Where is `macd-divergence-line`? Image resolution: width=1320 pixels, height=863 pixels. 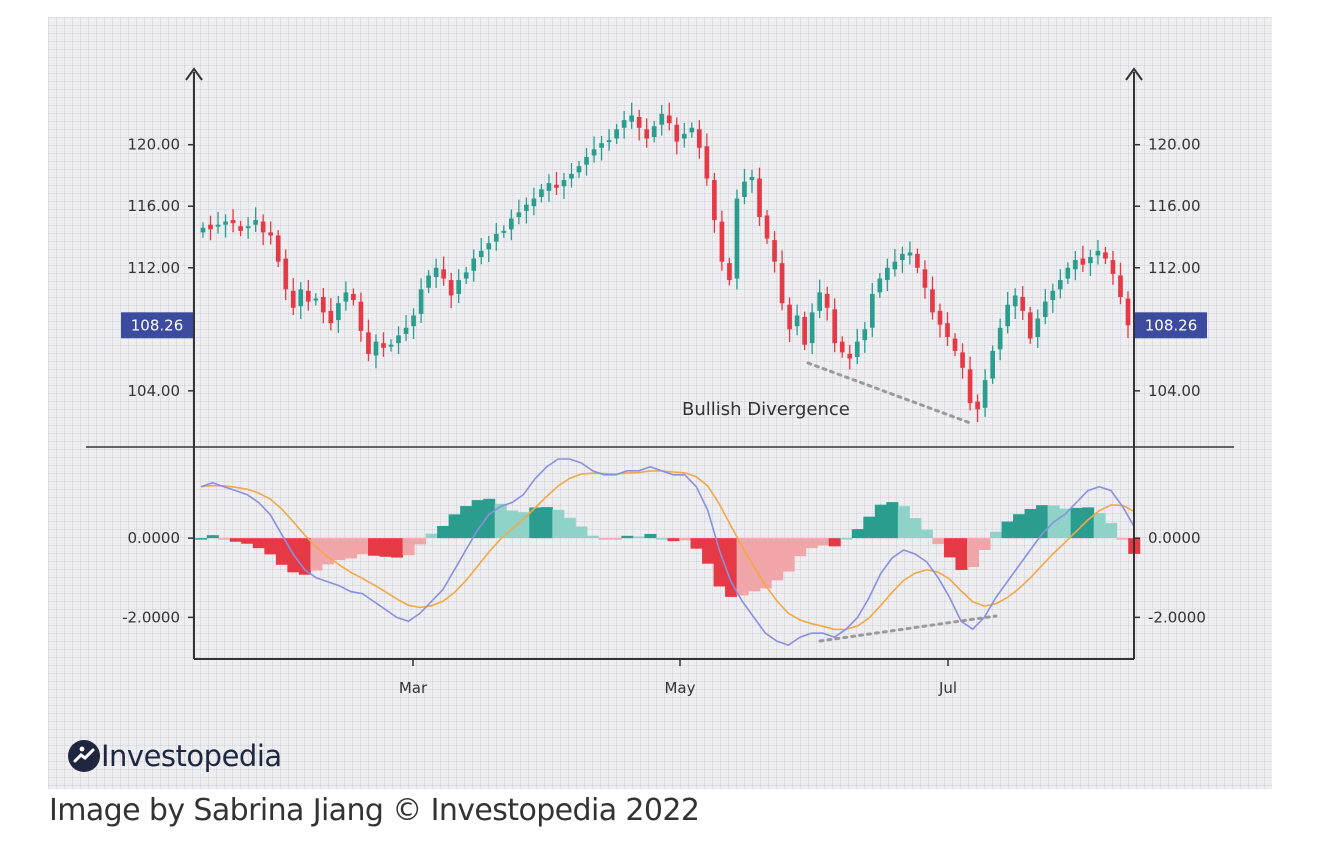 macd-divergence-line is located at coordinates (908, 628).